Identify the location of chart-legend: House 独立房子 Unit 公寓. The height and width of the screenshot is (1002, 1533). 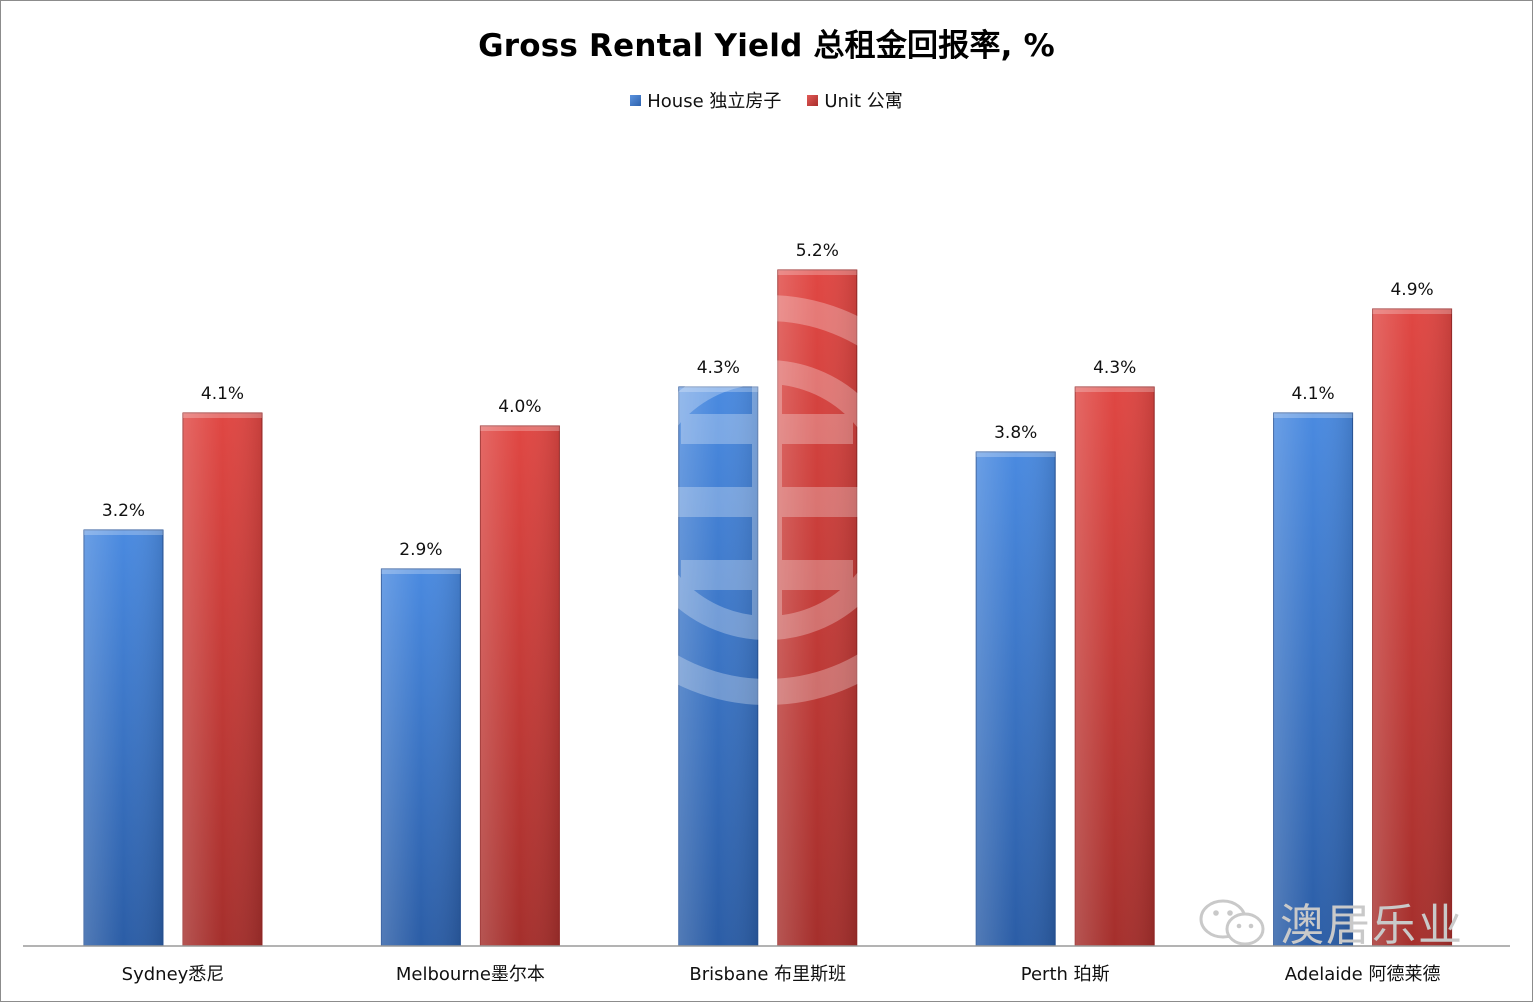
(766, 100).